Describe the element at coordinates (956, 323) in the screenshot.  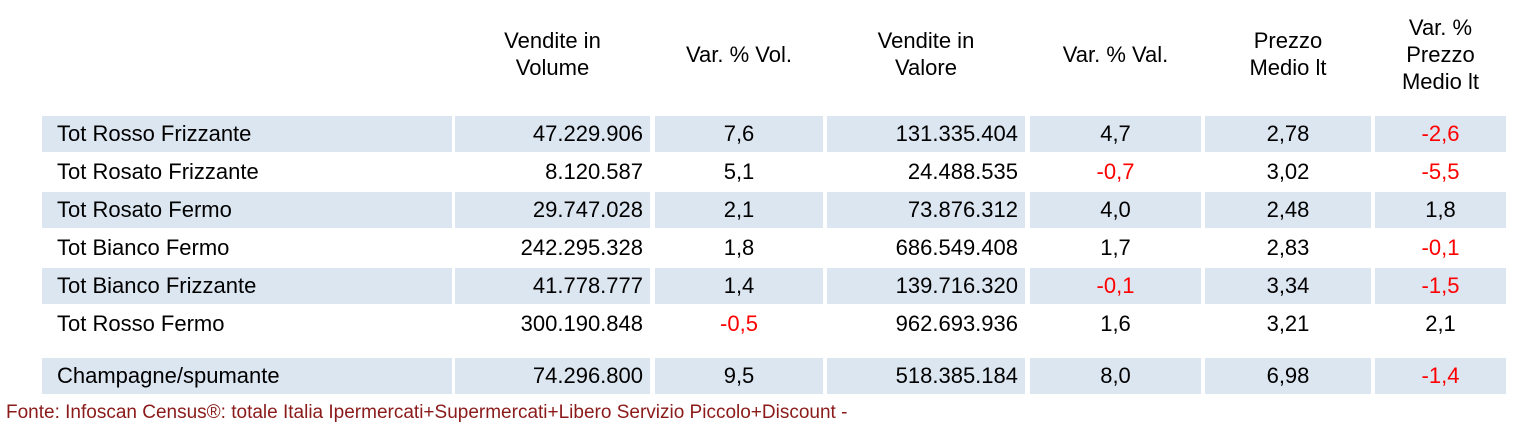
I see `cell: 962.693.936` at that location.